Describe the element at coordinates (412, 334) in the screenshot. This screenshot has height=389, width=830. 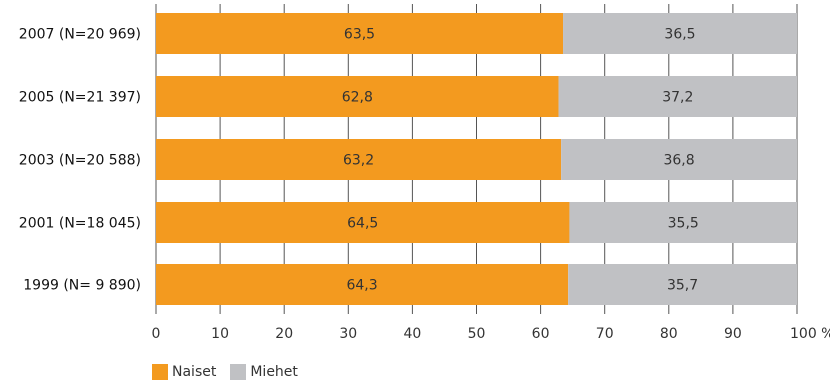
I see `x-tick-label: 40` at that location.